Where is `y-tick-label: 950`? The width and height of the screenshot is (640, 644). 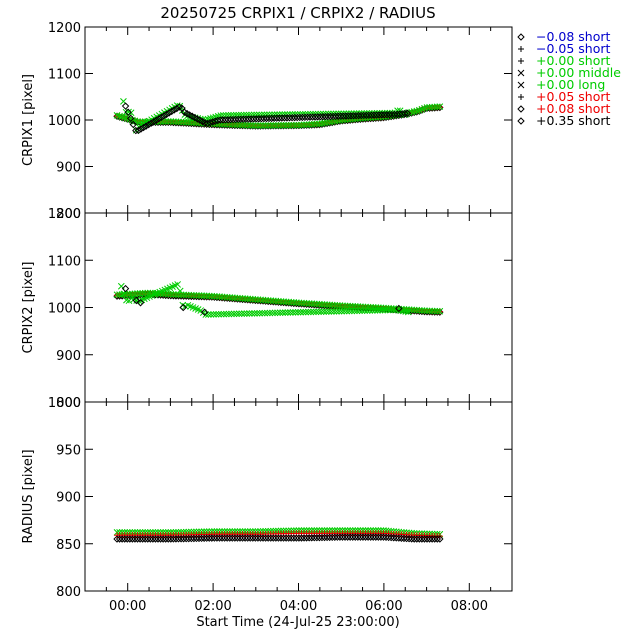
y-tick-label: 950 is located at coordinates (68, 450).